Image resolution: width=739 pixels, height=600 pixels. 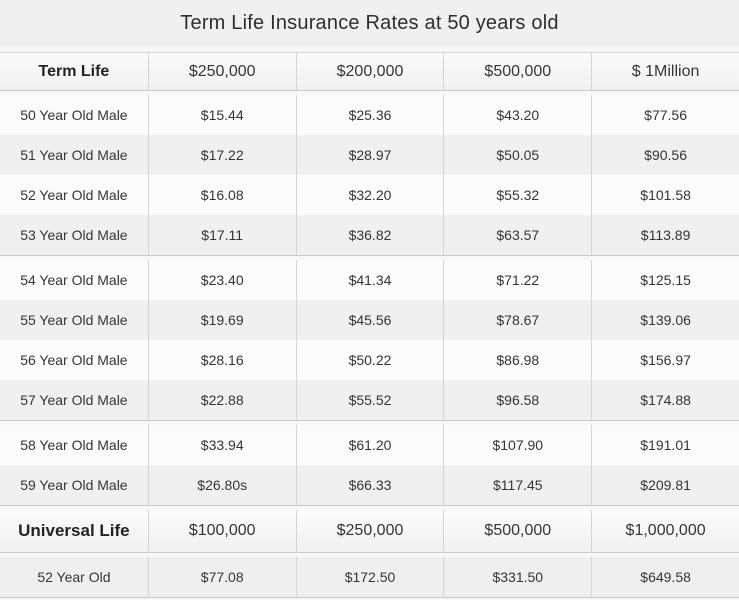 What do you see at coordinates (74, 360) in the screenshot?
I see `age-label-cell: 56 Year Old Male` at bounding box center [74, 360].